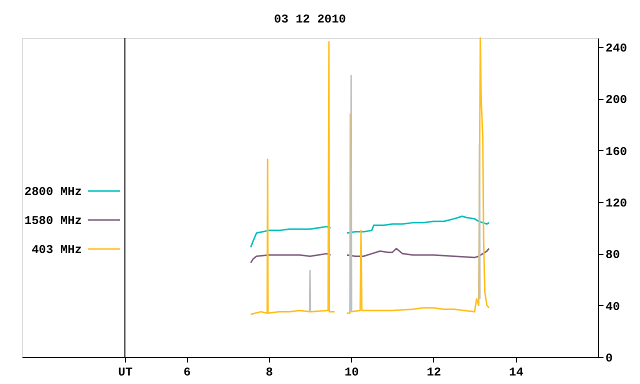 This screenshot has width=640, height=384. I want to click on legend-label: 1580 MHz, so click(53, 221).